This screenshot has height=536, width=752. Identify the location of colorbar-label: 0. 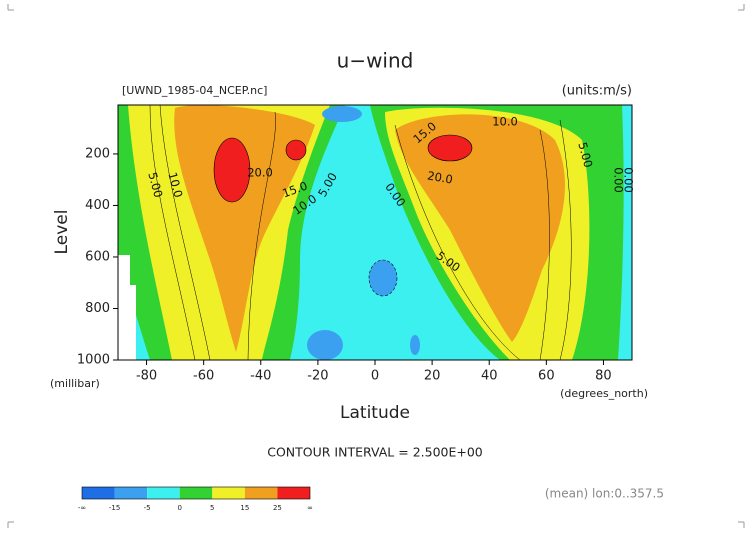
(179, 508).